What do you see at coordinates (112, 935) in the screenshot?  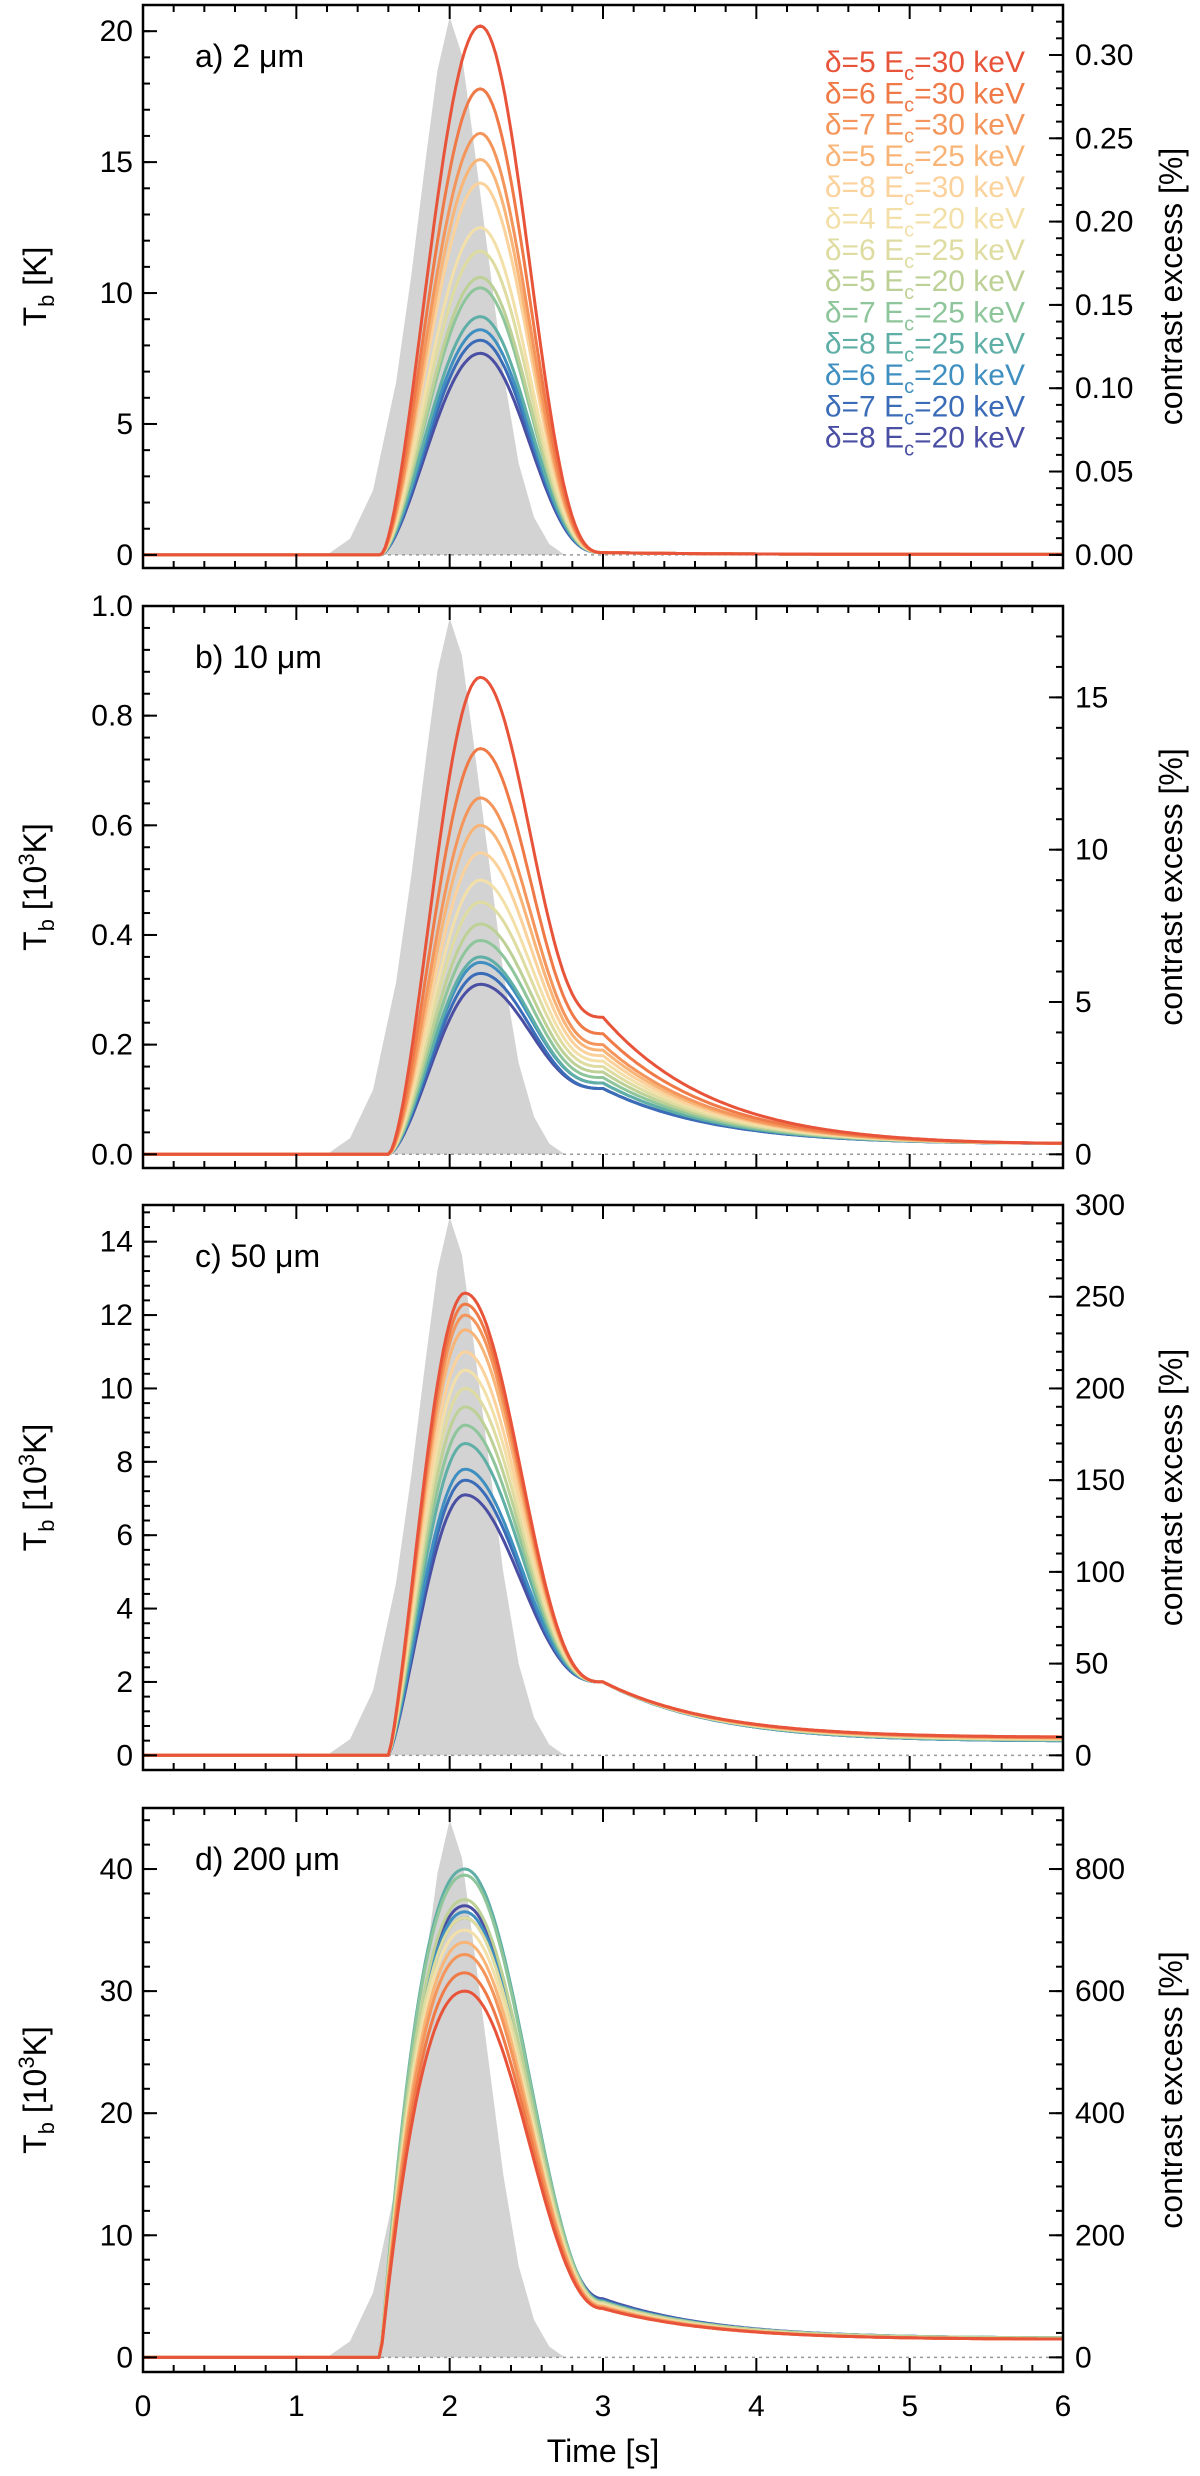 I see `y-tick-label: 0.4` at bounding box center [112, 935].